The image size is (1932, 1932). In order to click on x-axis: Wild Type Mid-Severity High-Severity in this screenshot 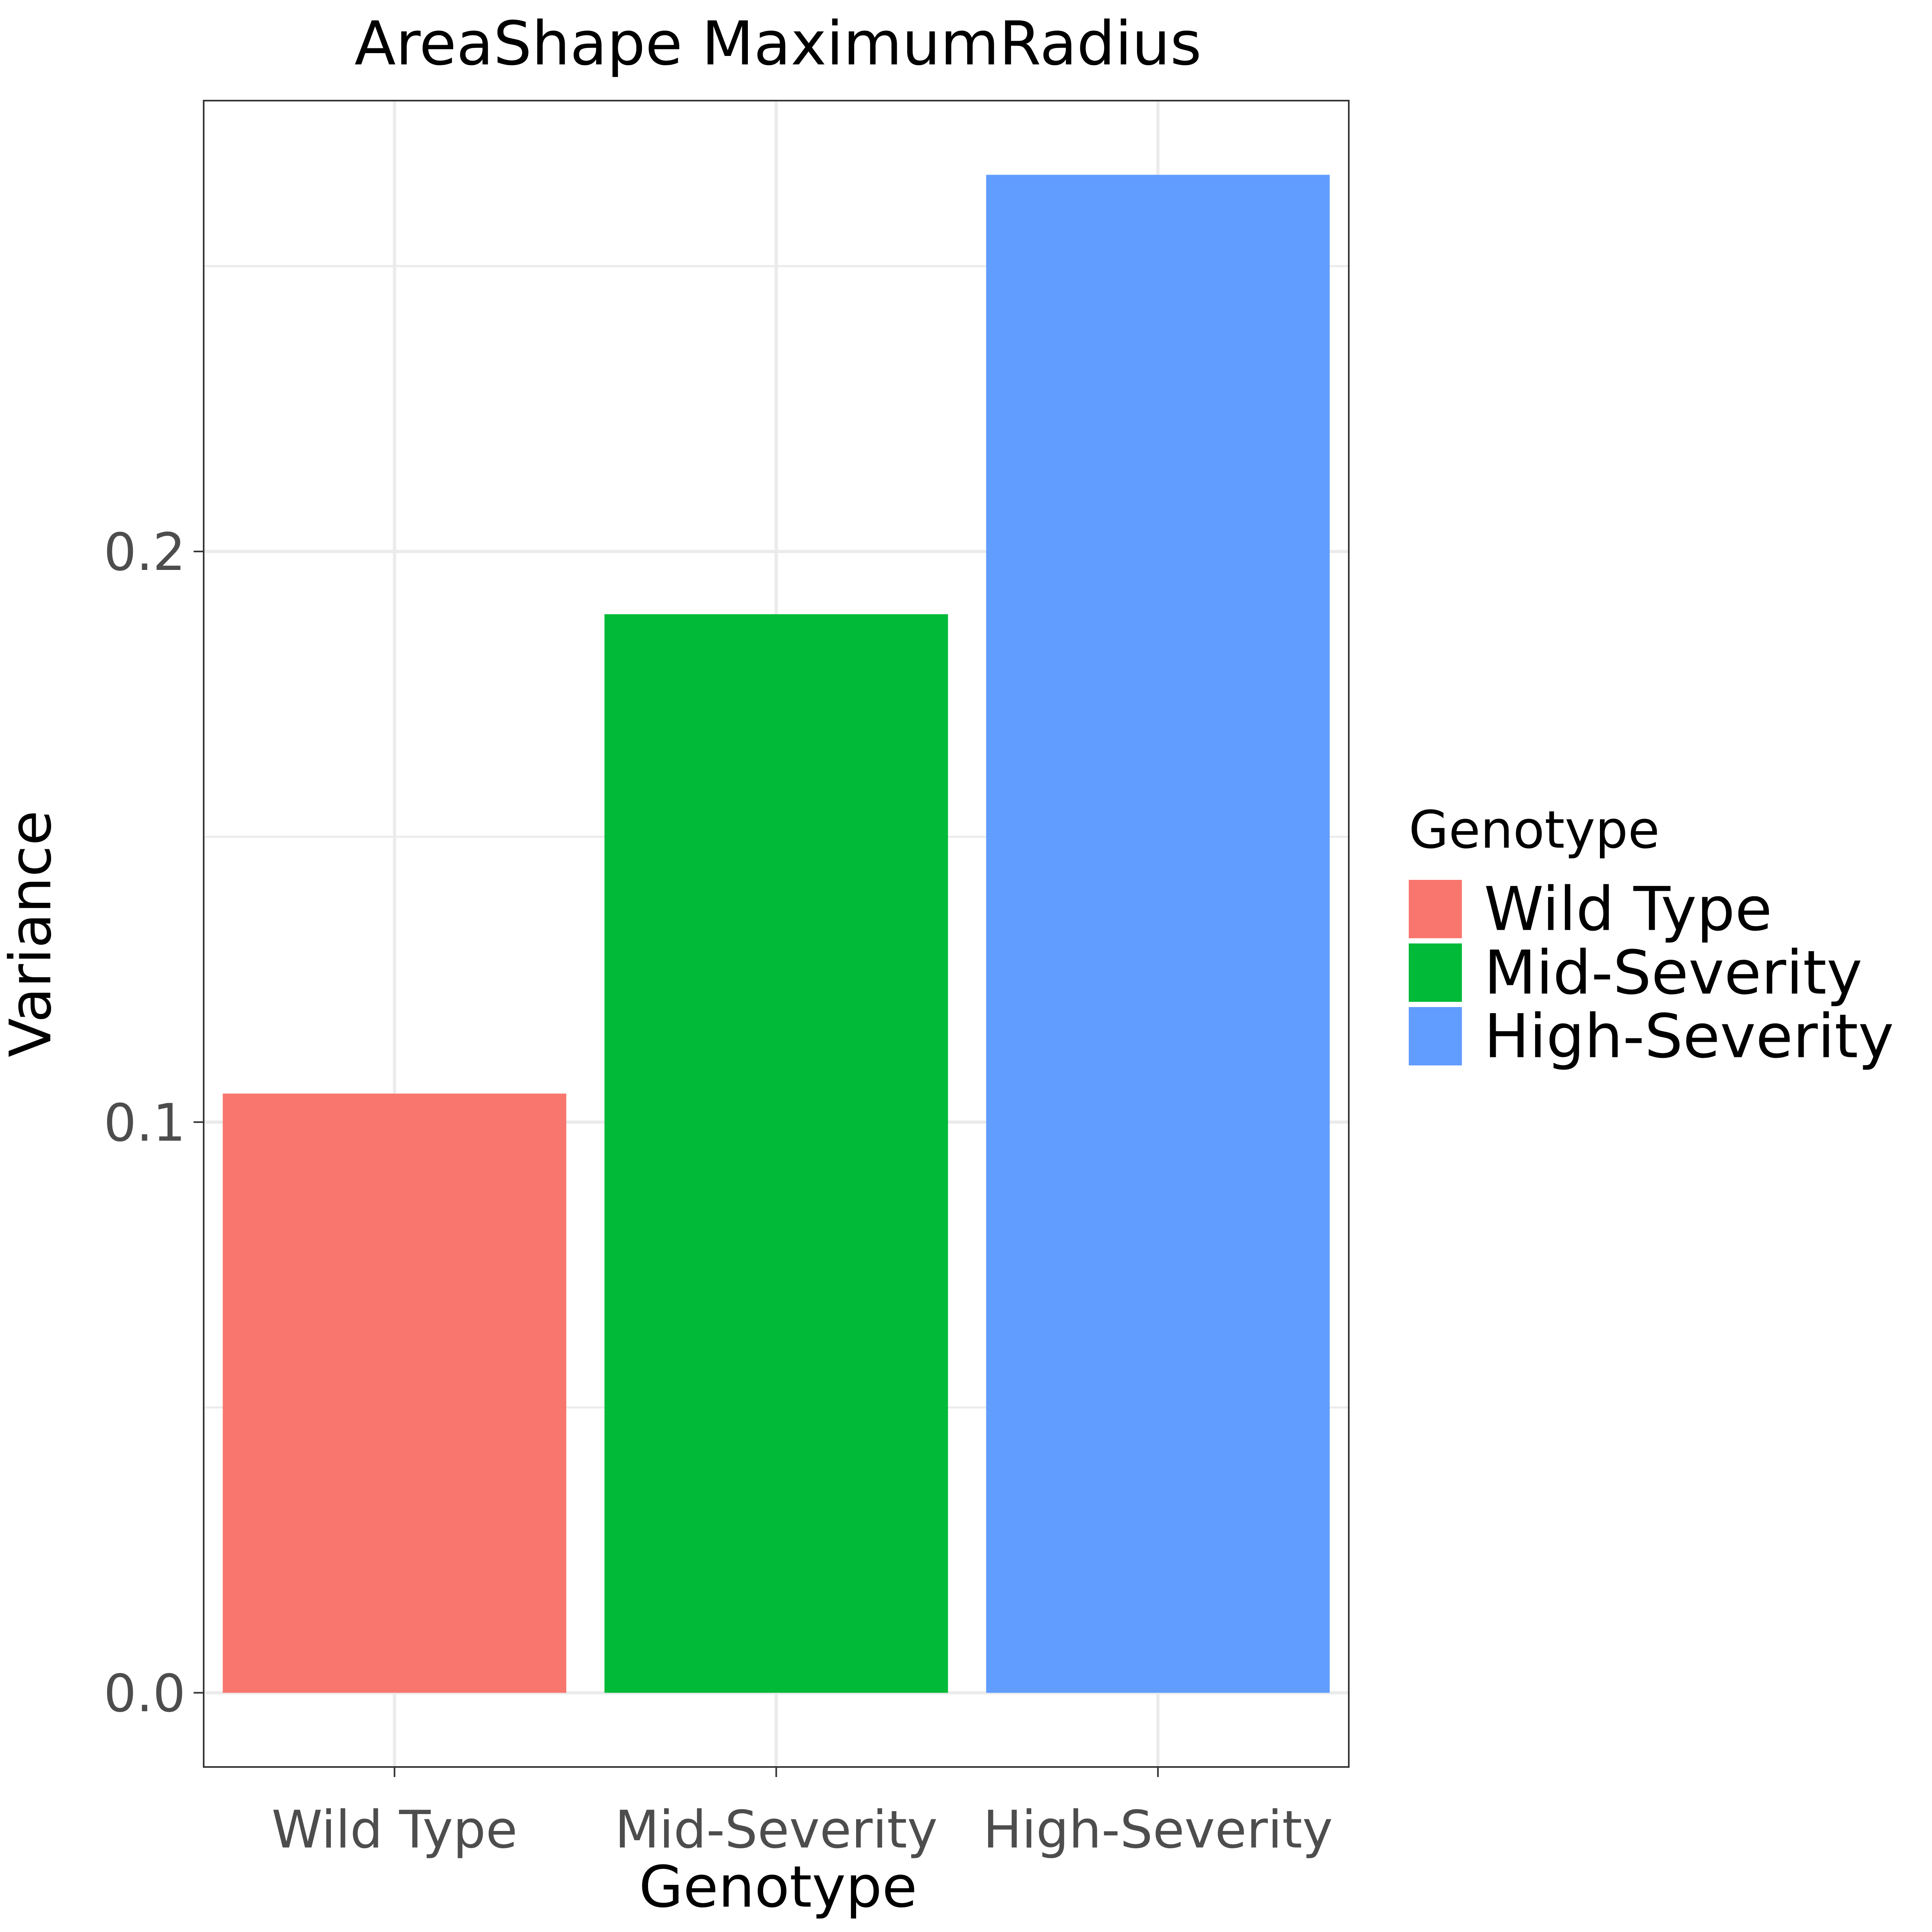, I will do `click(802, 1813)`.